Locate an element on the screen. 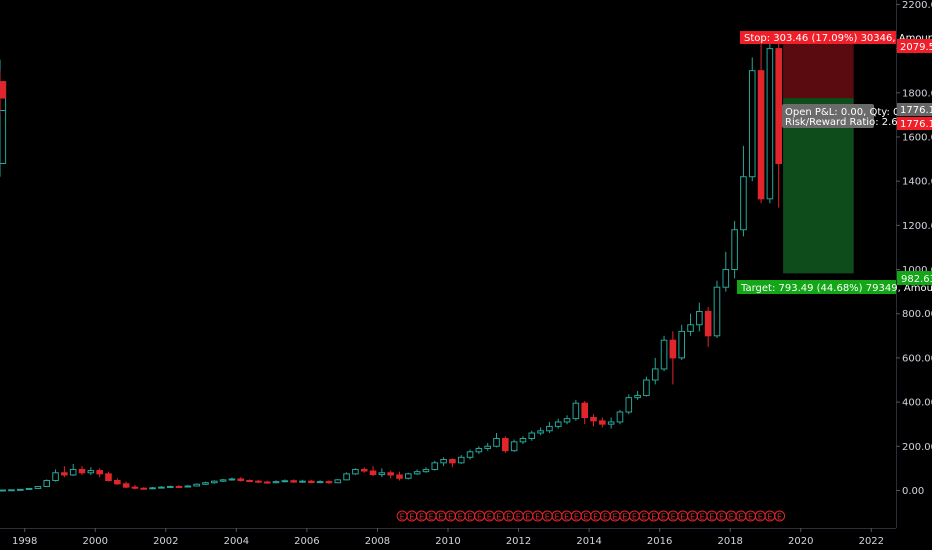  x-tick-label: 2012 is located at coordinates (518, 541).